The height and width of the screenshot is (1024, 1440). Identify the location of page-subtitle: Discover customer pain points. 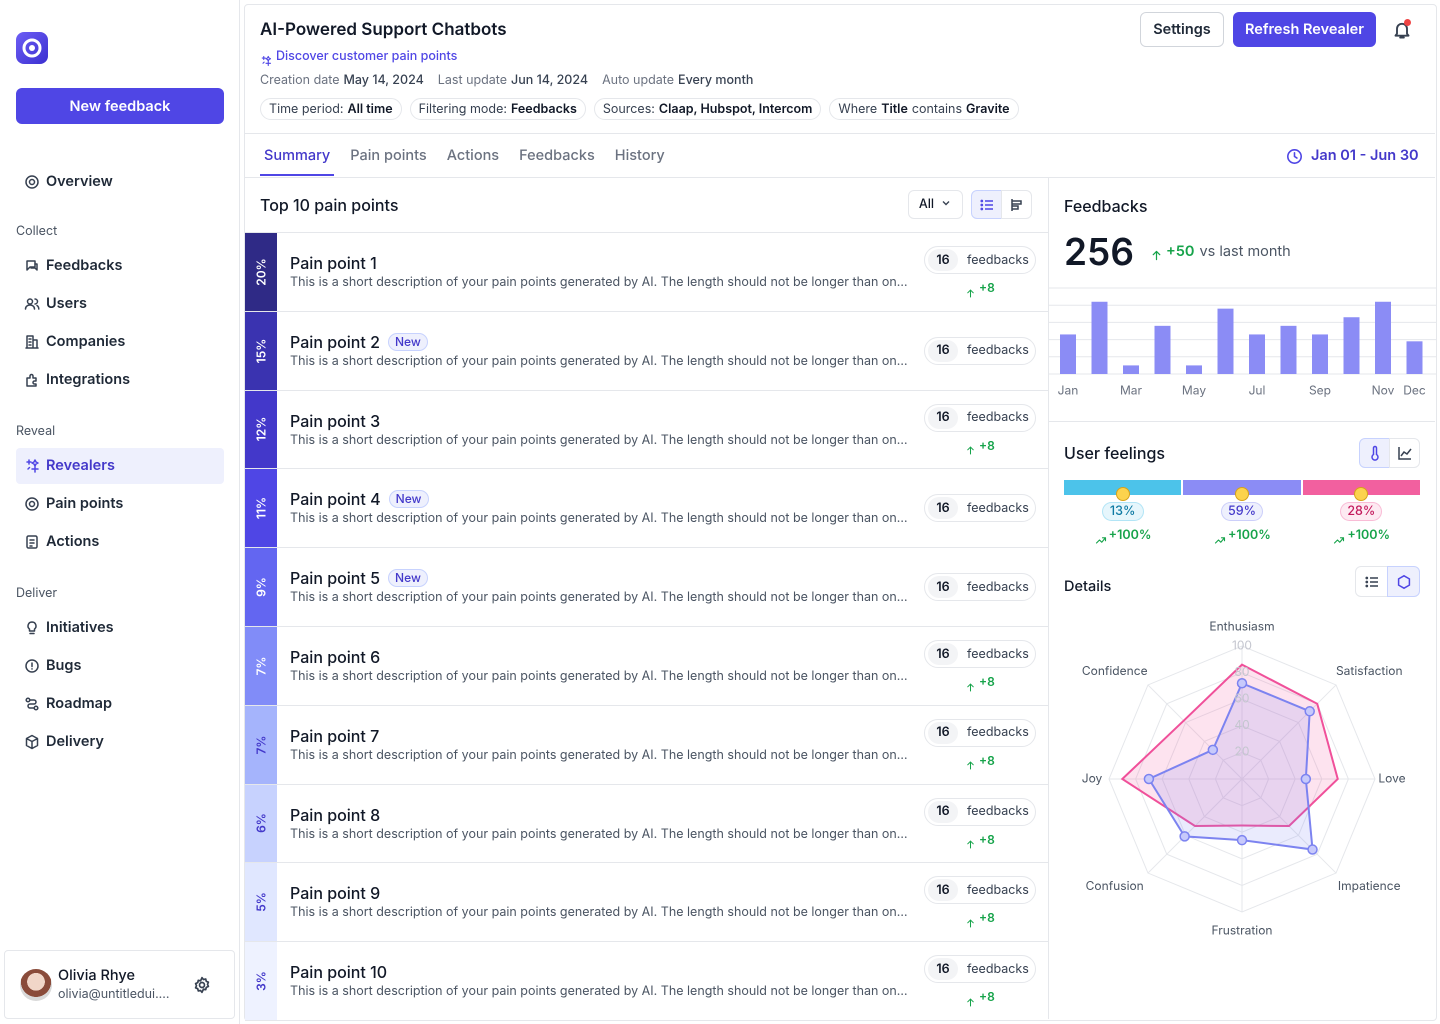
(367, 56).